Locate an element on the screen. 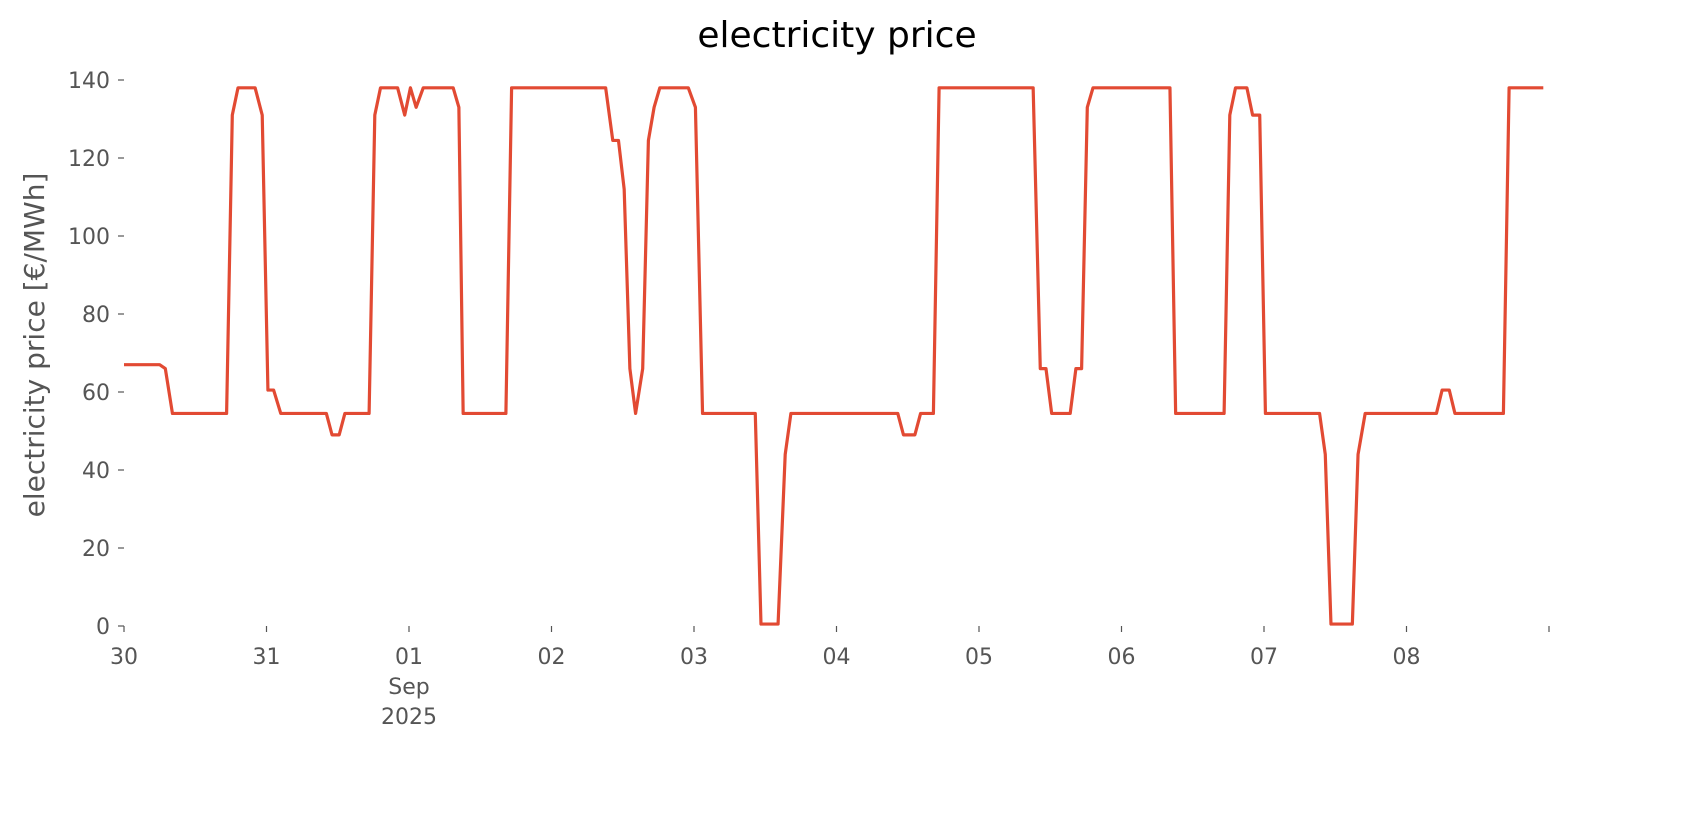 This screenshot has width=1706, height=815. y-tick-label: 140 is located at coordinates (89, 81).